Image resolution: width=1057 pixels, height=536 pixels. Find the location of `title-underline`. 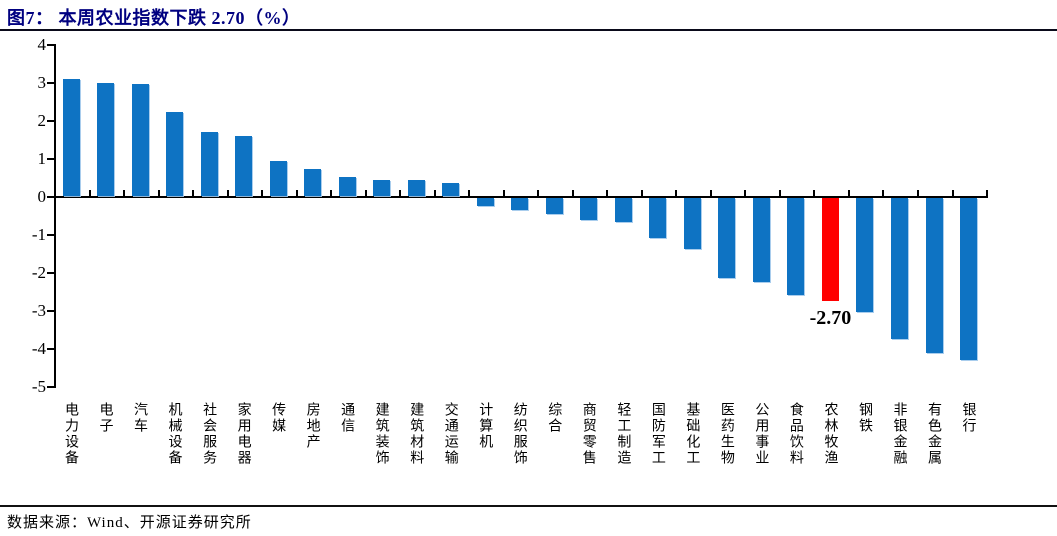

title-underline is located at coordinates (528, 30).